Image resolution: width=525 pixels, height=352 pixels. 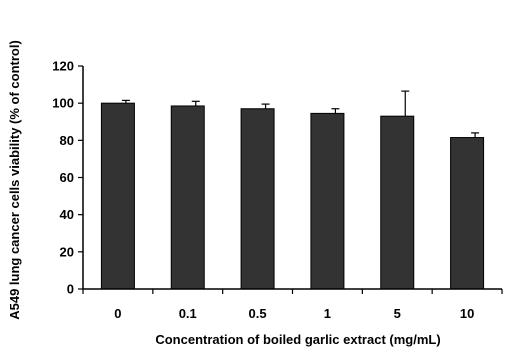 I want to click on x-tick-label: 1, so click(x=327, y=313).